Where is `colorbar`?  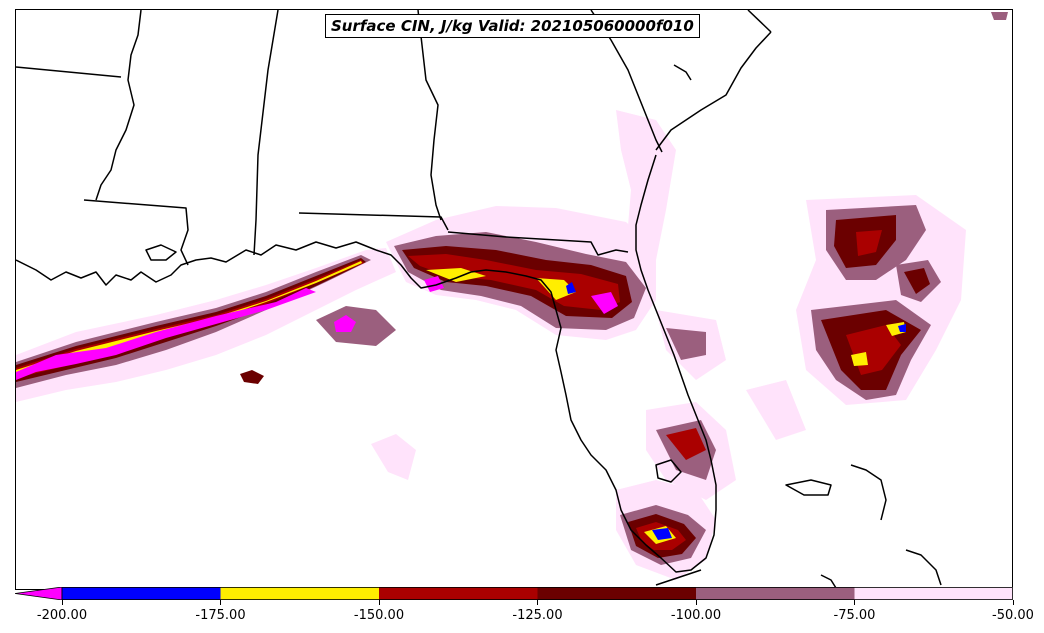 colorbar is located at coordinates (514, 593).